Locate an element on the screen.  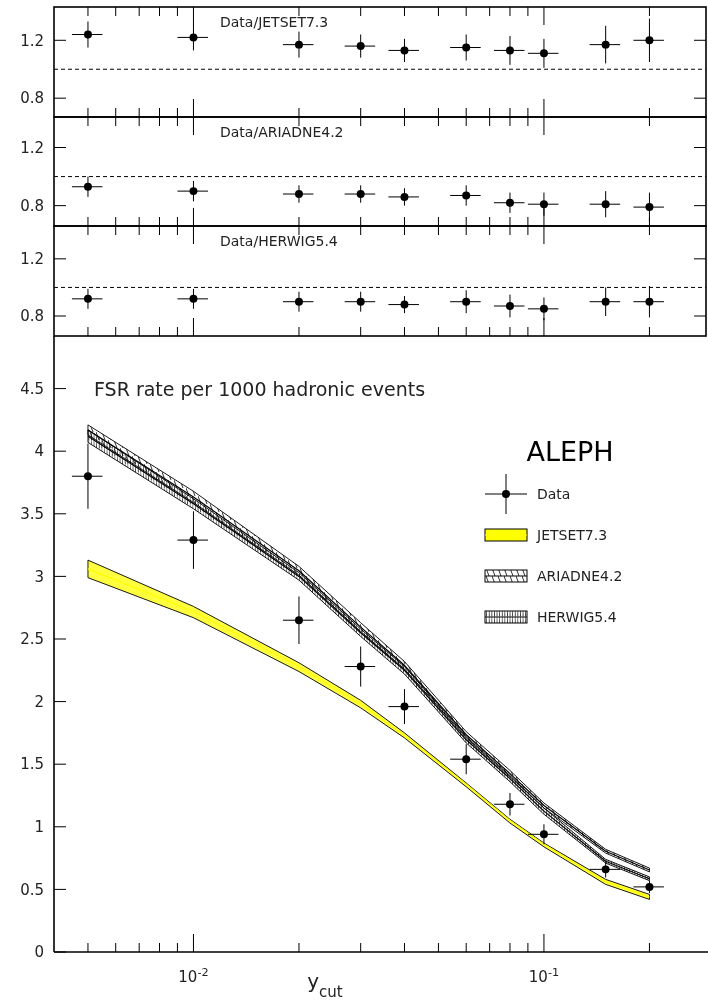
x-axis-title: y$_{cut}$ is located at coordinates (325, 985).